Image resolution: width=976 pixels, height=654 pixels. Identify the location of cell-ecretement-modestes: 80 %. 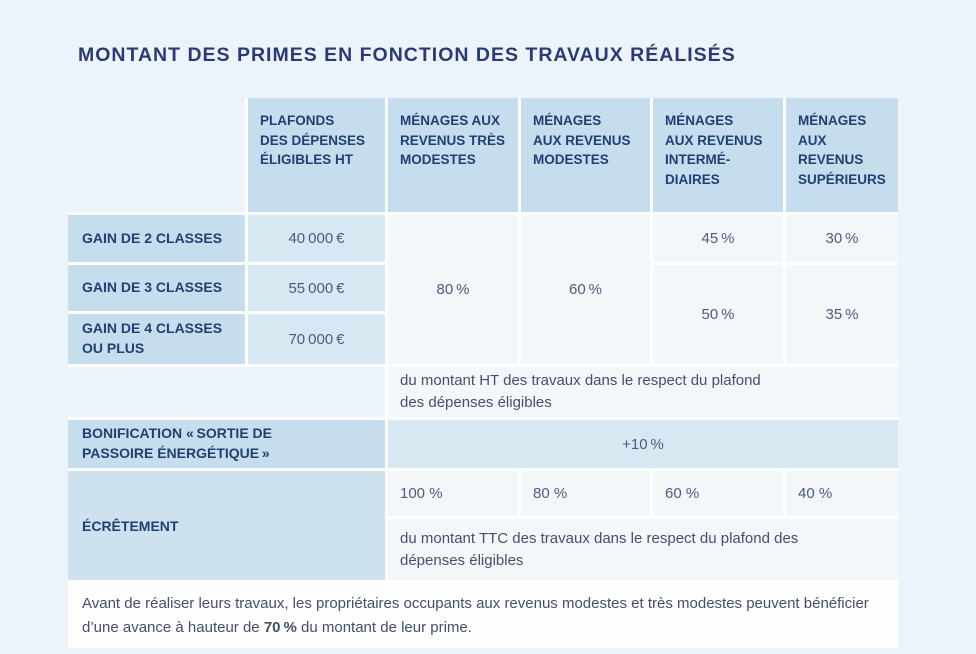
(585, 493).